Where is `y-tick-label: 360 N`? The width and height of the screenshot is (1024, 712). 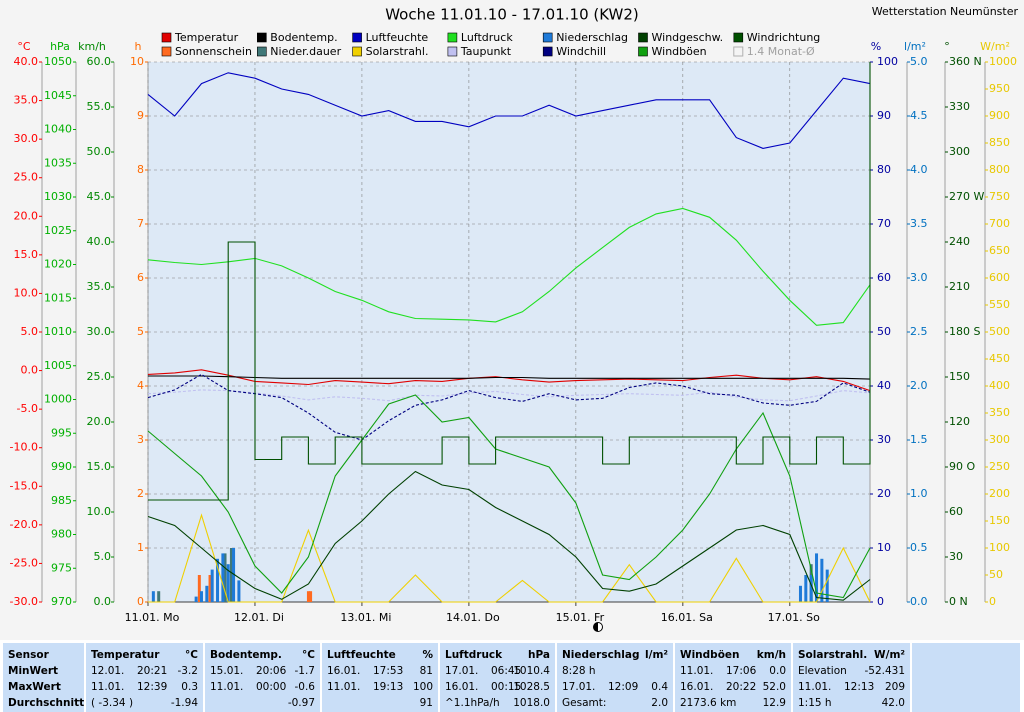
y-tick-label: 360 N is located at coordinates (965, 61).